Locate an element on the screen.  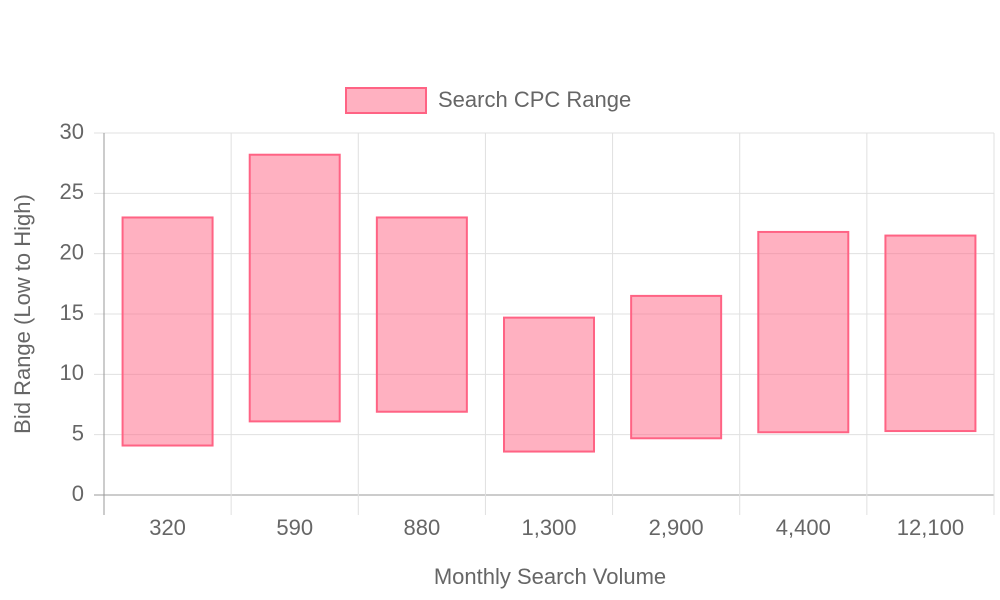
y-tick-label: 10 is located at coordinates (72, 372).